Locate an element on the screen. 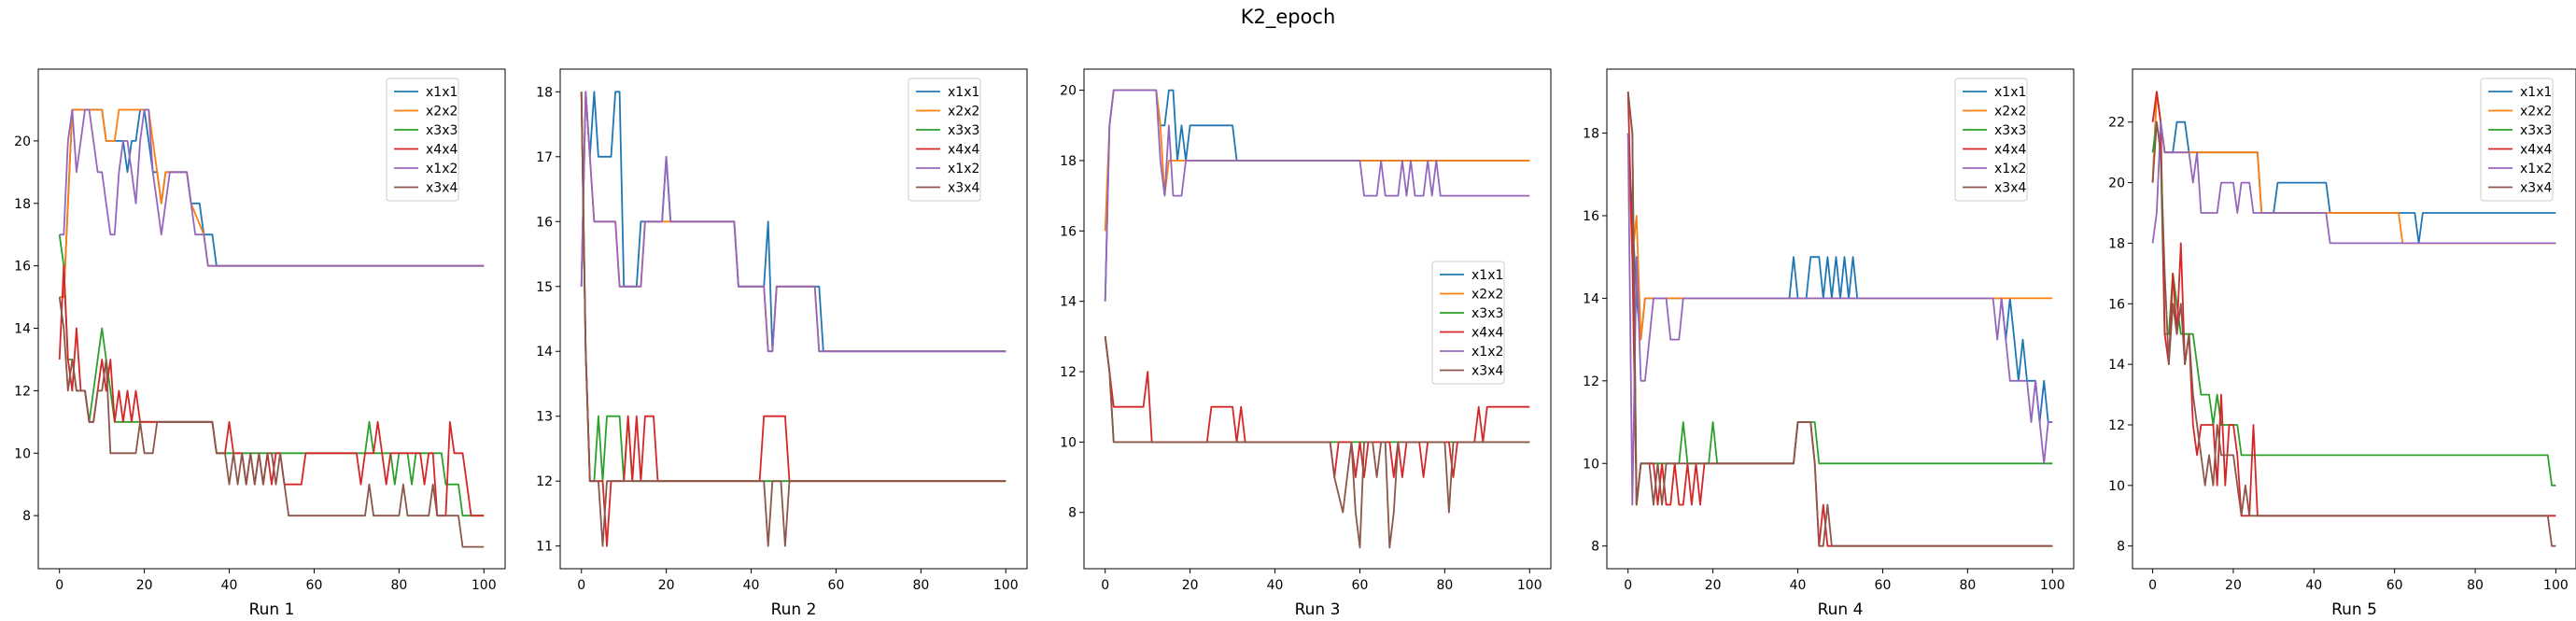 This screenshot has width=2576, height=621. y-tick-label: 13 is located at coordinates (544, 418).